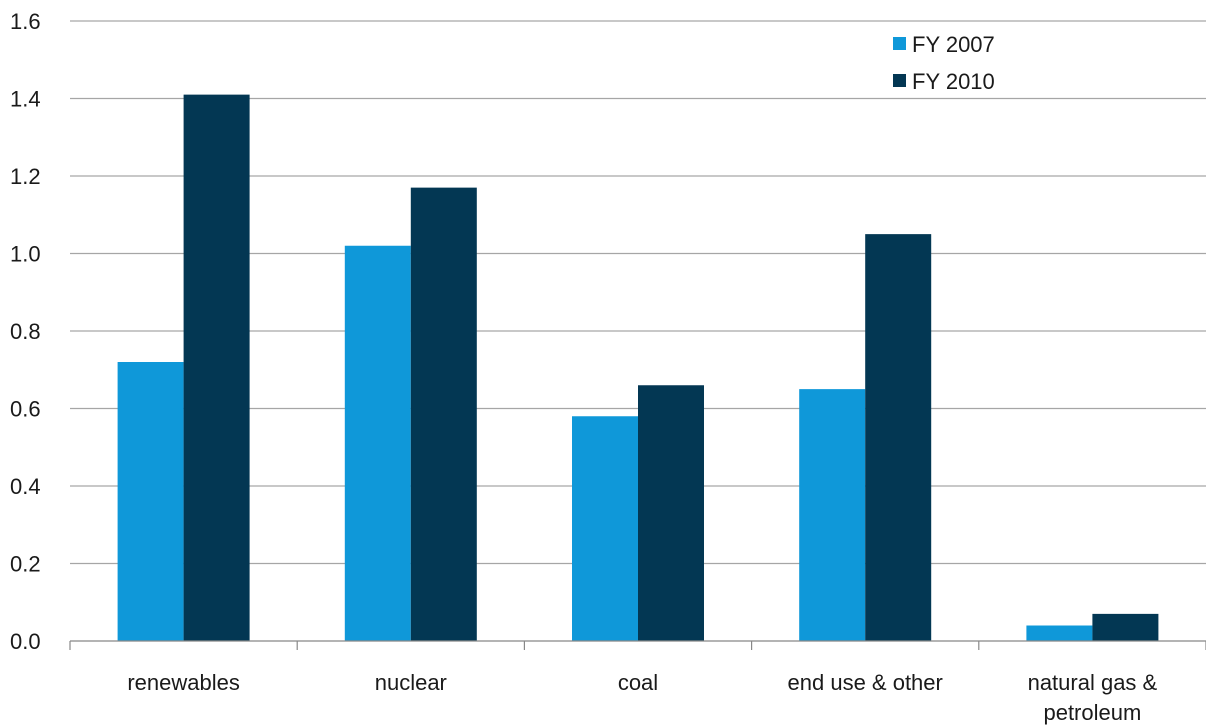 The image size is (1206, 725). I want to click on x-tick-label-line: coal, so click(638, 682).